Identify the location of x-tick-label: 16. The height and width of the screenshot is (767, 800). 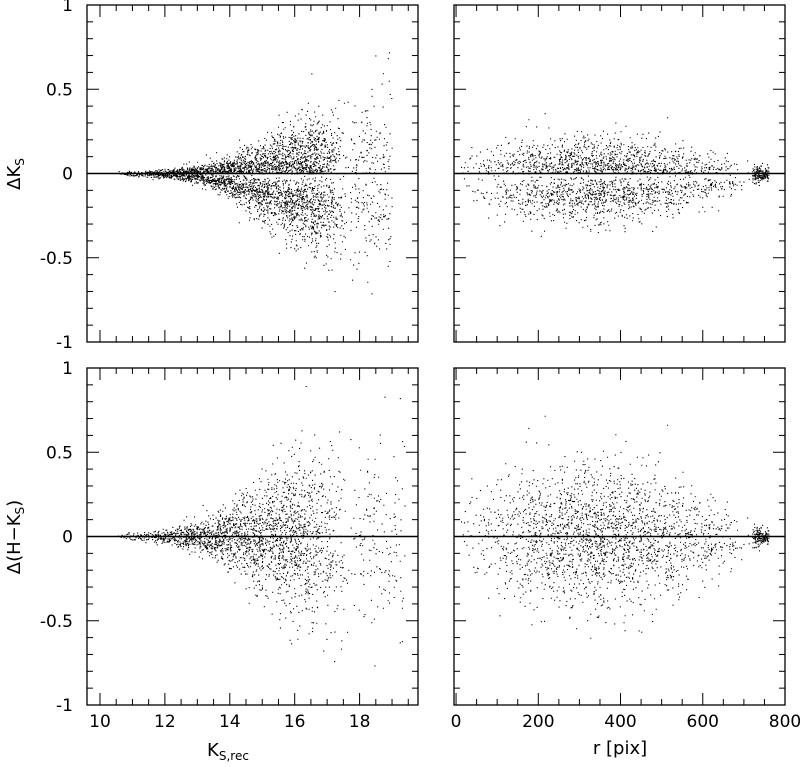
(295, 722).